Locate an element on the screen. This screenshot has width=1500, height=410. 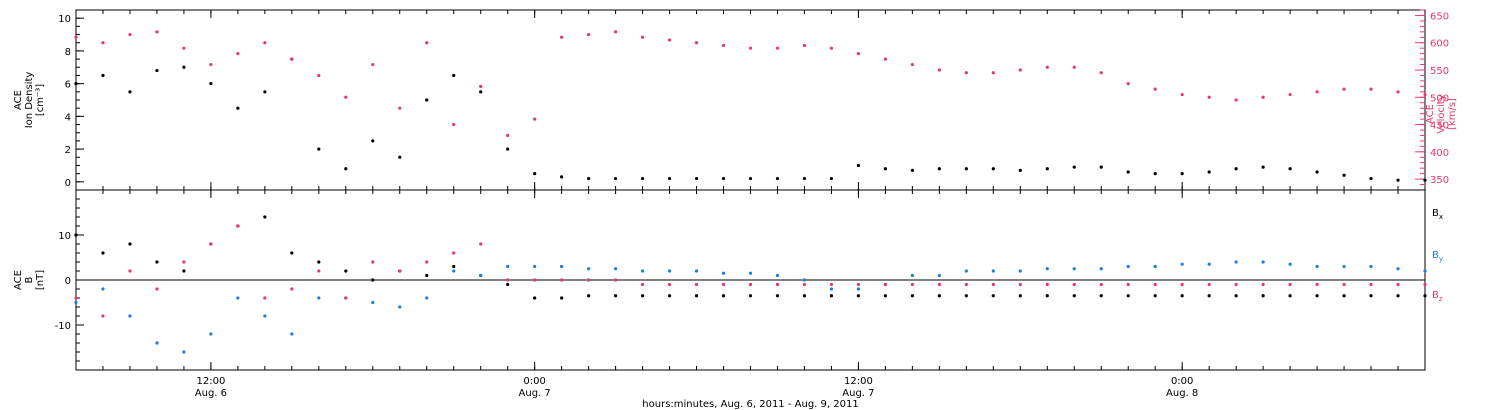
y-axis-title-b: ACE B [nT] is located at coordinates (29, 280).